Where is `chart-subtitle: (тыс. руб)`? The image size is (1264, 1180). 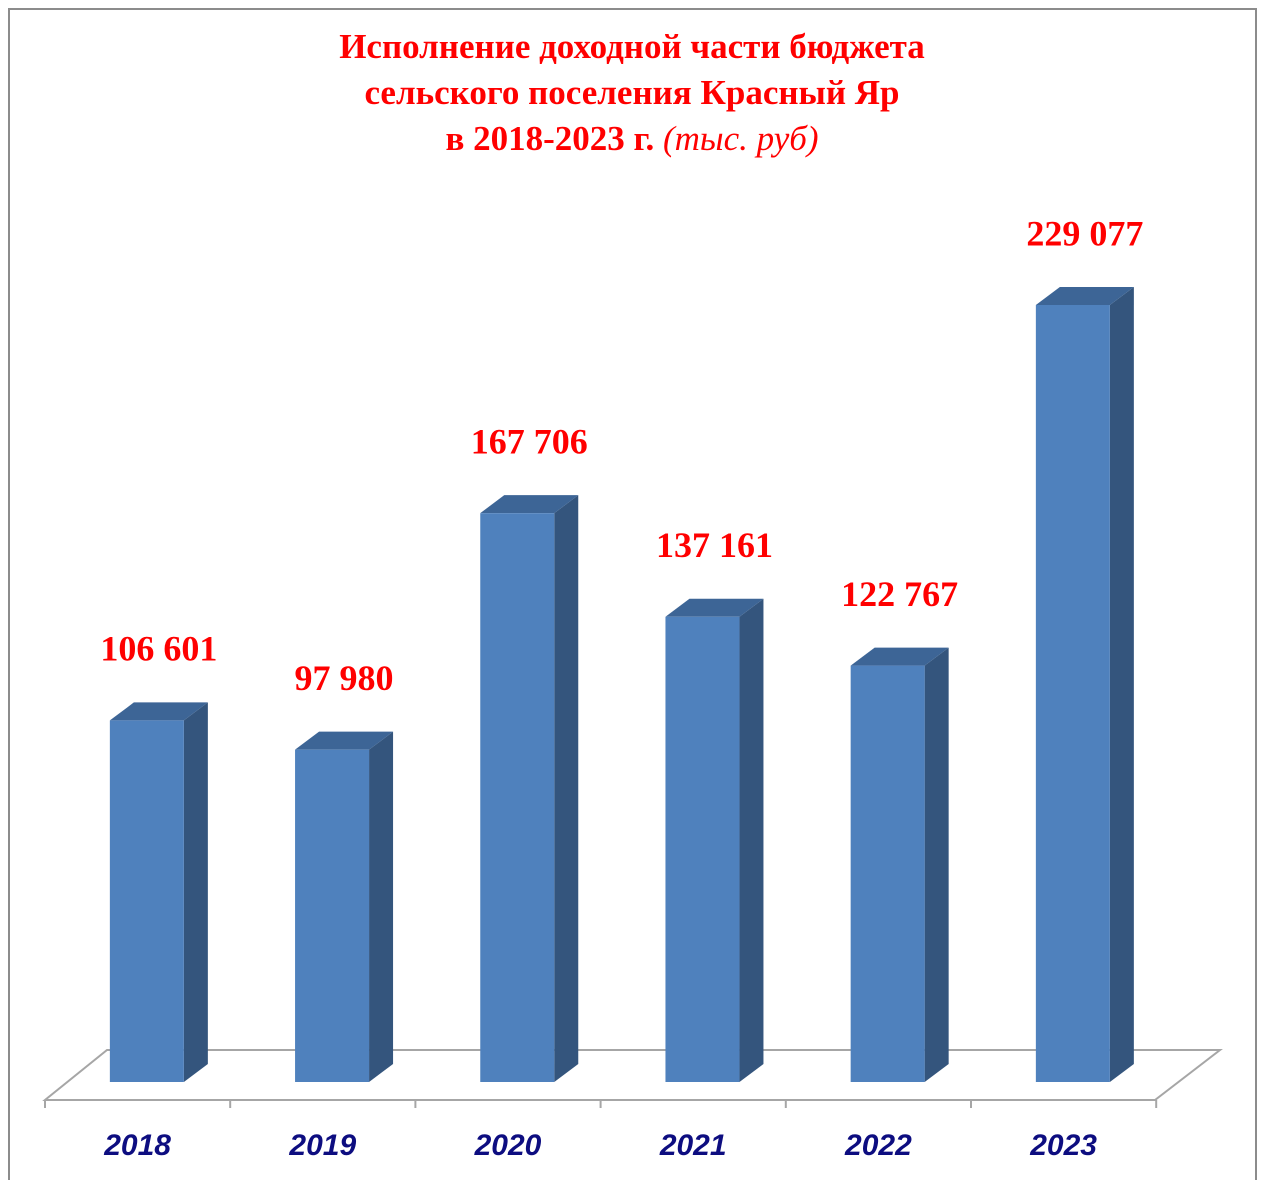 chart-subtitle: (тыс. руб) is located at coordinates (741, 138).